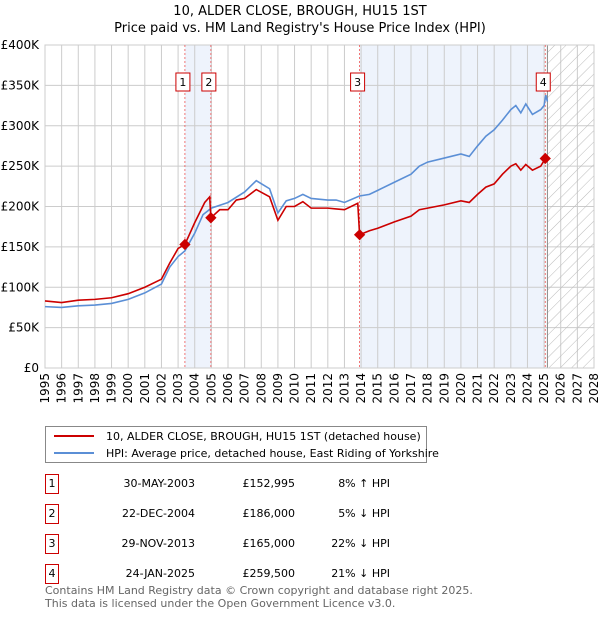 Image resolution: width=600 pixels, height=620 pixels. Describe the element at coordinates (461, 388) in the screenshot. I see `x-tick-label: 2020` at that location.